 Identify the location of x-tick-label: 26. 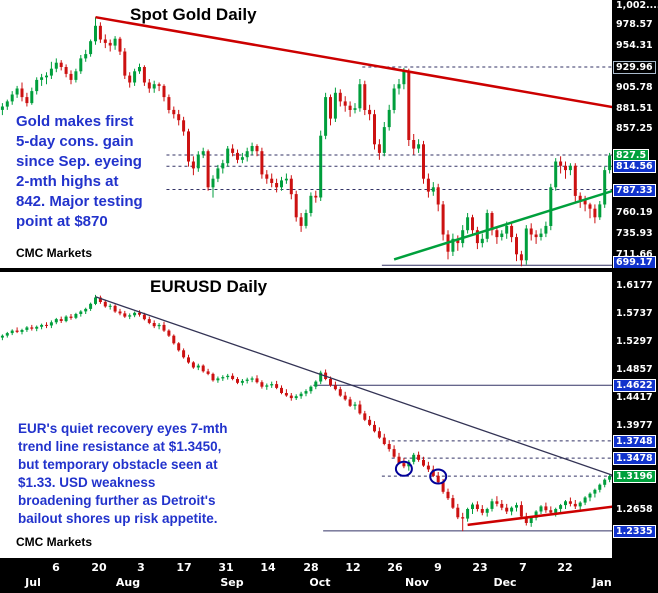
(395, 567).